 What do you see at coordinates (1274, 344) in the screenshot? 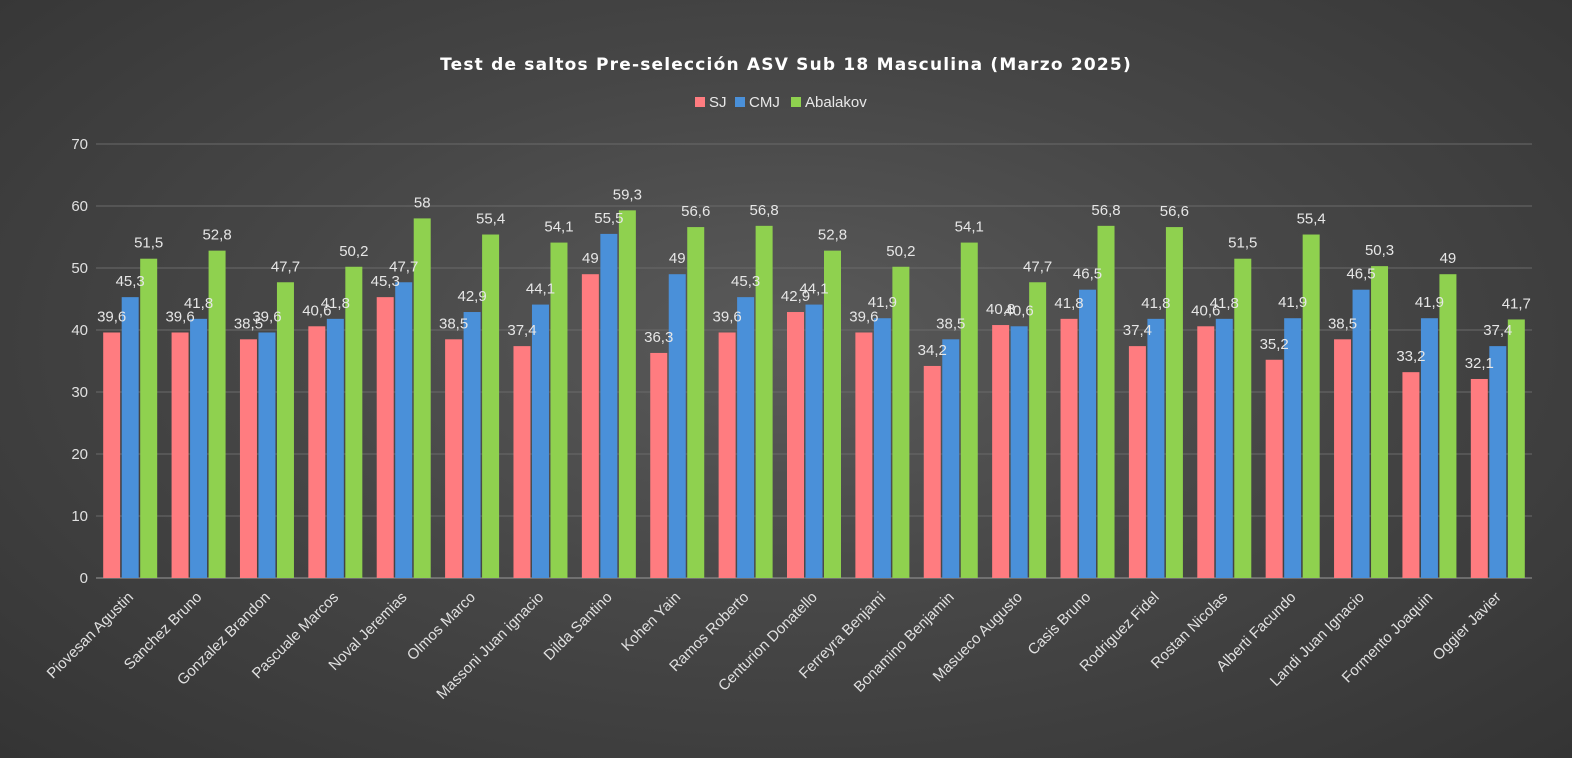
I see `data-label: 35,2` at bounding box center [1274, 344].